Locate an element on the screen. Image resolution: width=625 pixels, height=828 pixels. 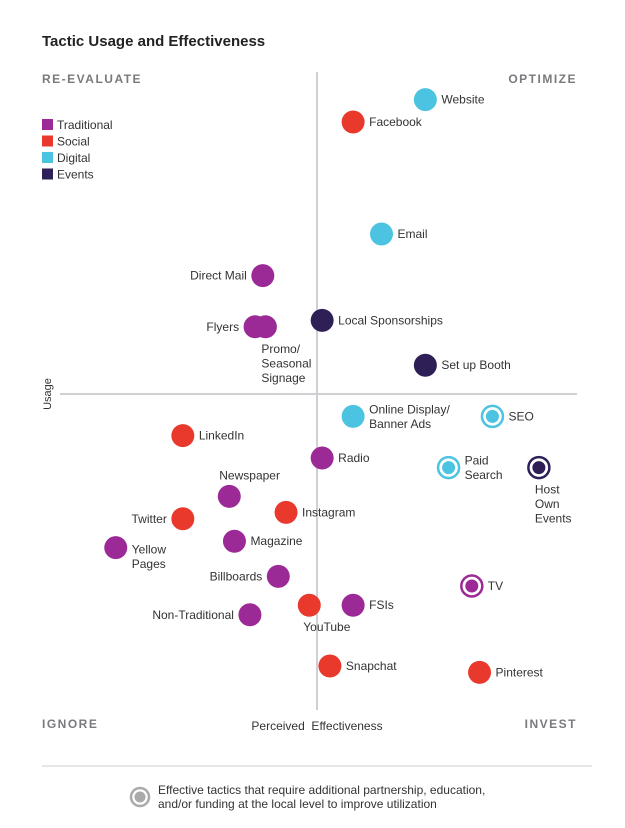
point-label-local-sponsorships: Local Sponsorships is located at coordinates (390, 320).